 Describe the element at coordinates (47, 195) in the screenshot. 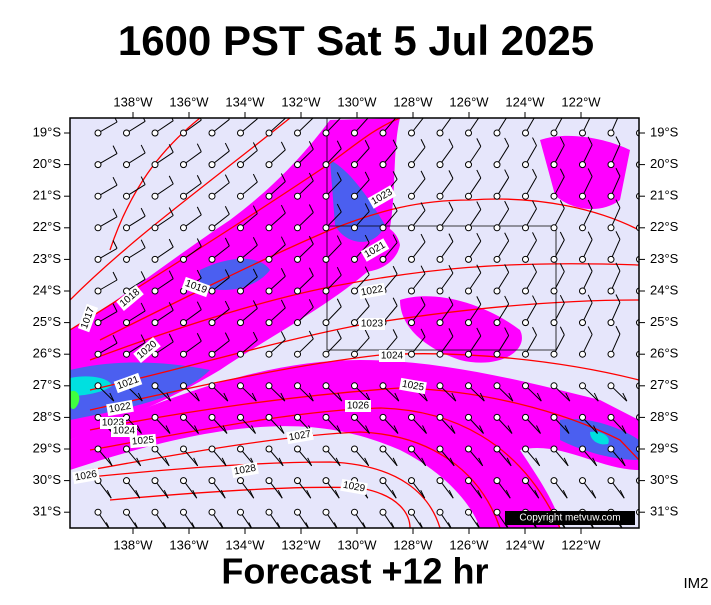

I see `lat-label-left: 21°S` at that location.